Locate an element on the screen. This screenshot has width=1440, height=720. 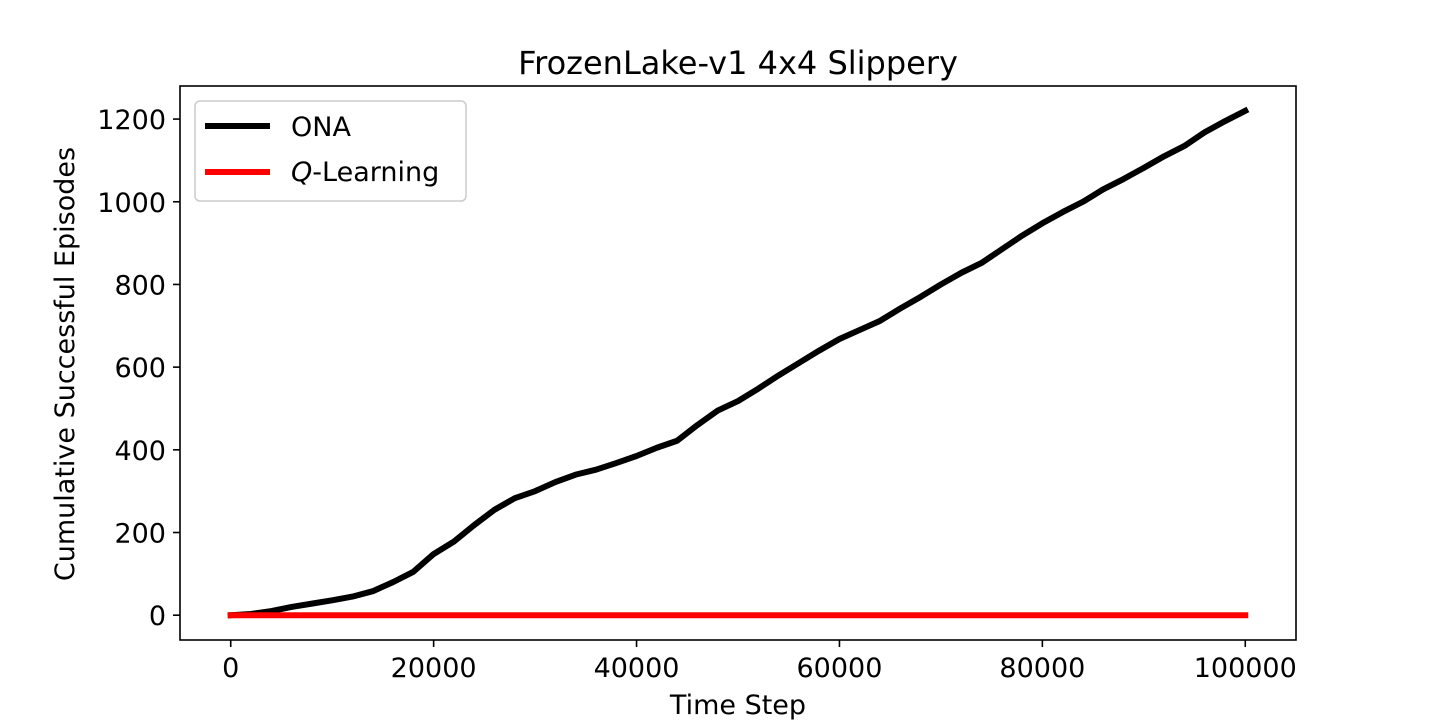
y-tick-label: 0 is located at coordinates (157, 616).